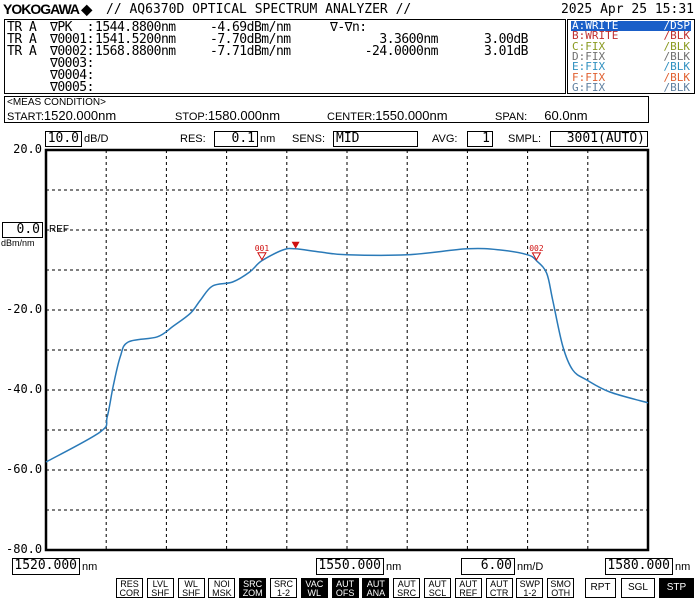 The height and width of the screenshot is (600, 700). I want to click on start-wl-field: 1520.000, so click(46, 566).